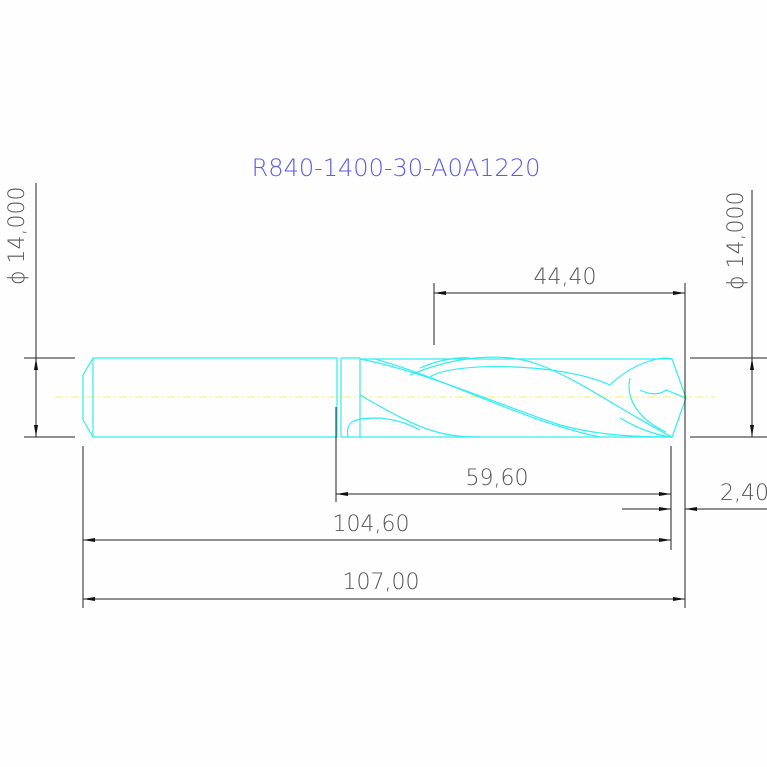 Image resolution: width=767 pixels, height=767 pixels. What do you see at coordinates (743, 493) in the screenshot?
I see `tip-length-label: 2,40` at bounding box center [743, 493].